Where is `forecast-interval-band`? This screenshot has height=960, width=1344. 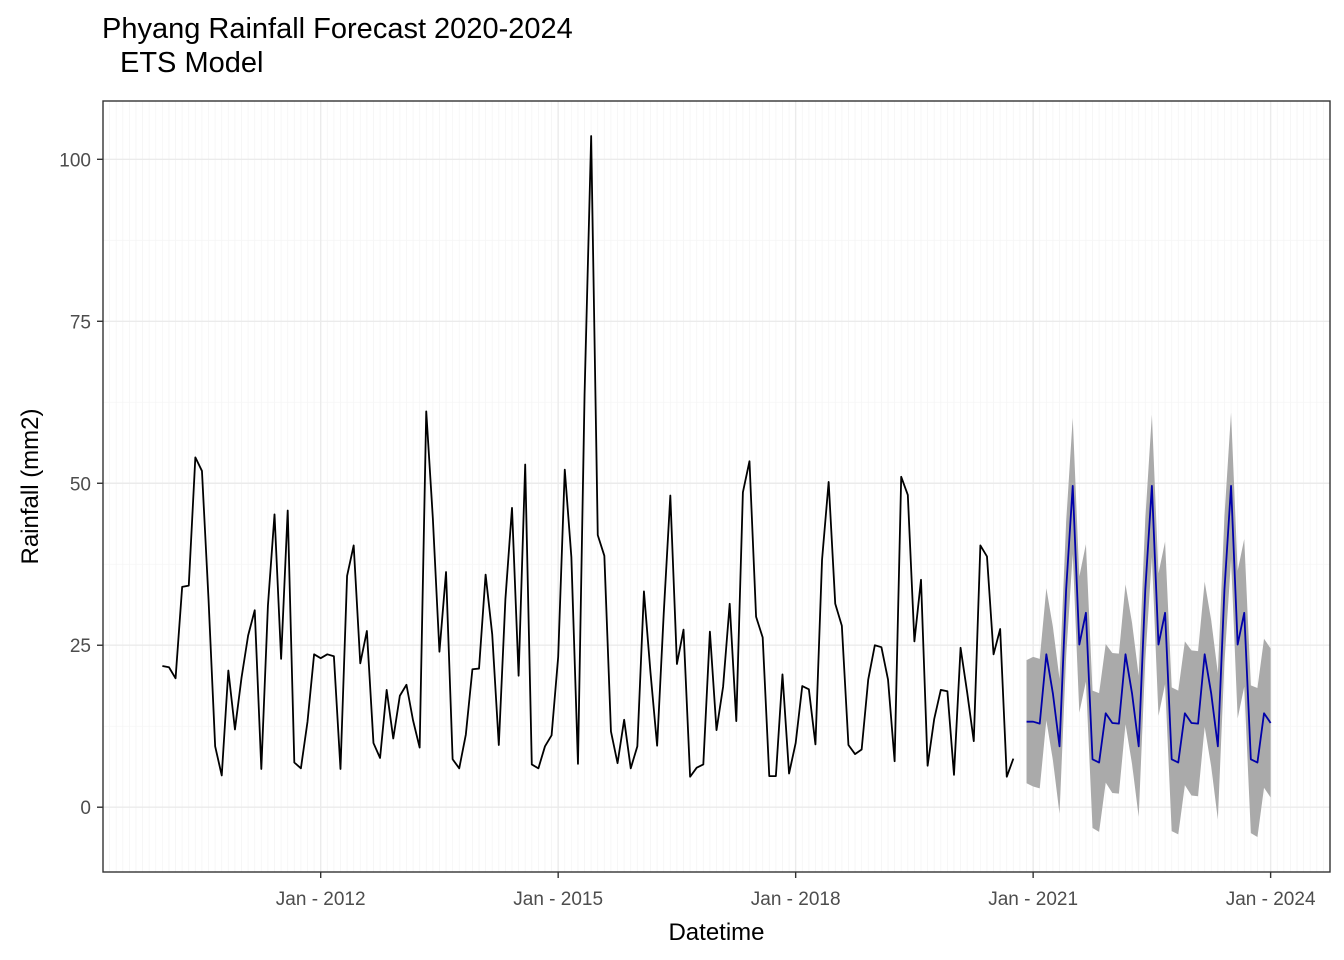
forecast-interval-band is located at coordinates (1148, 625).